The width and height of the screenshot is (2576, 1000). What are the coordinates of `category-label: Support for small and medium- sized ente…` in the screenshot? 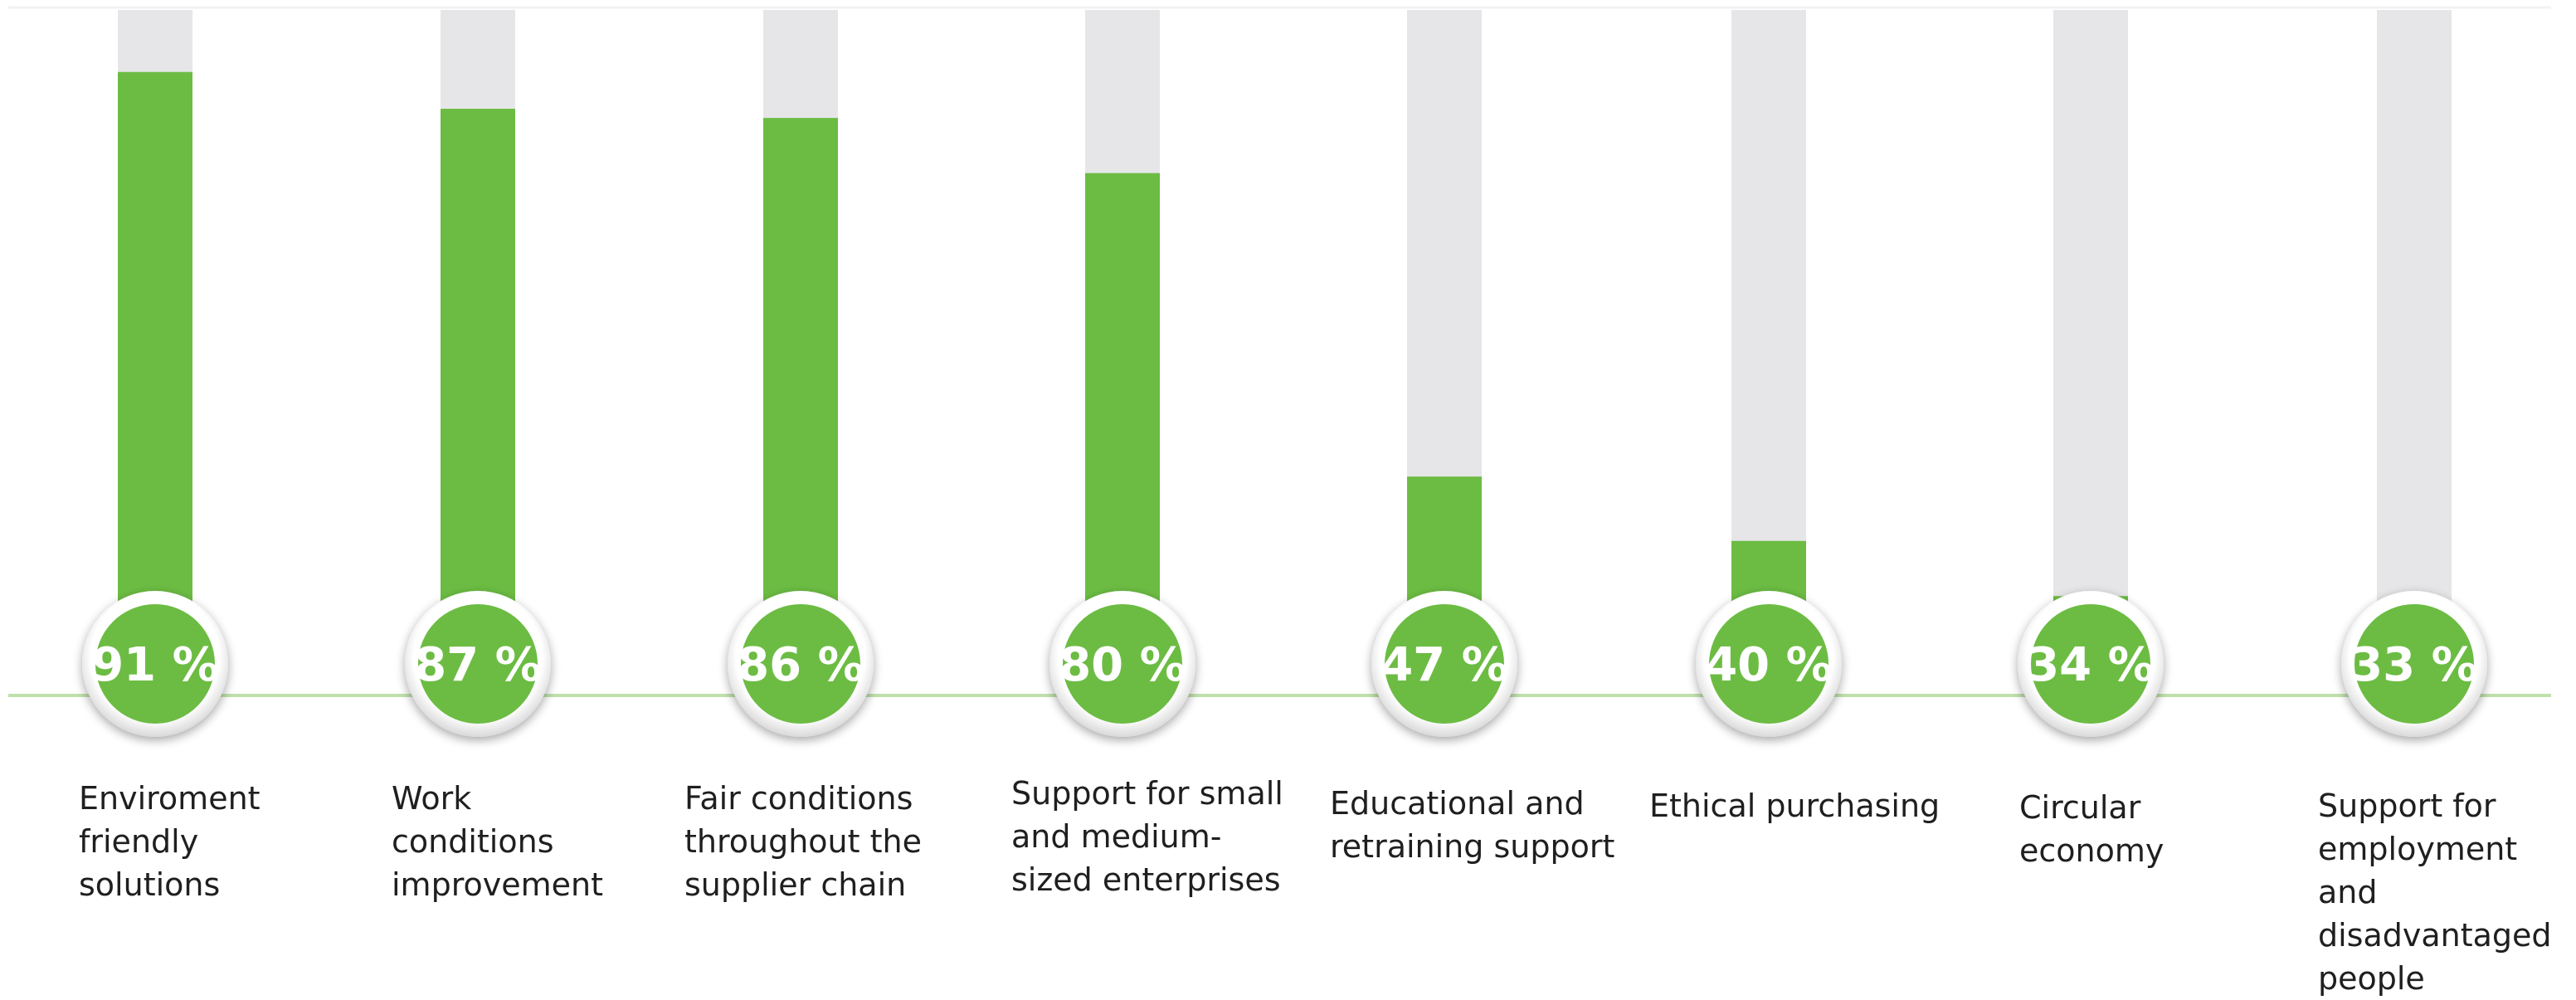 It's located at (1147, 837).